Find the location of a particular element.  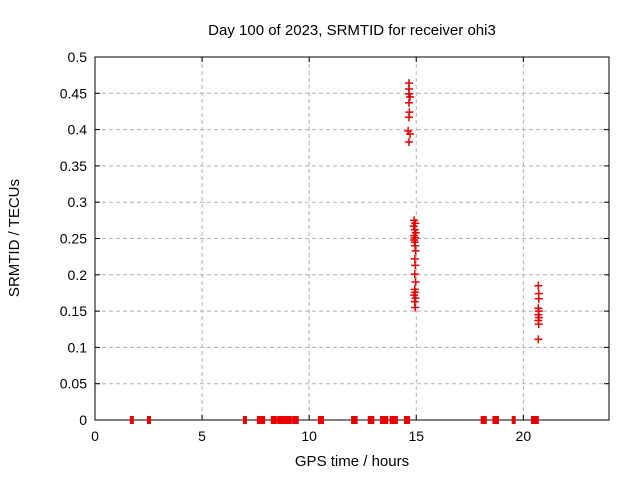

x-tick-label: 5 is located at coordinates (202, 436).